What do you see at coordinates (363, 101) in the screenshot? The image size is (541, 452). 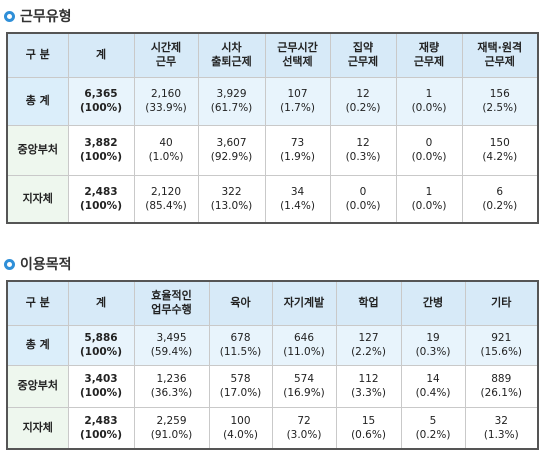 I see `data-cell: 12 (0.2%)` at bounding box center [363, 101].